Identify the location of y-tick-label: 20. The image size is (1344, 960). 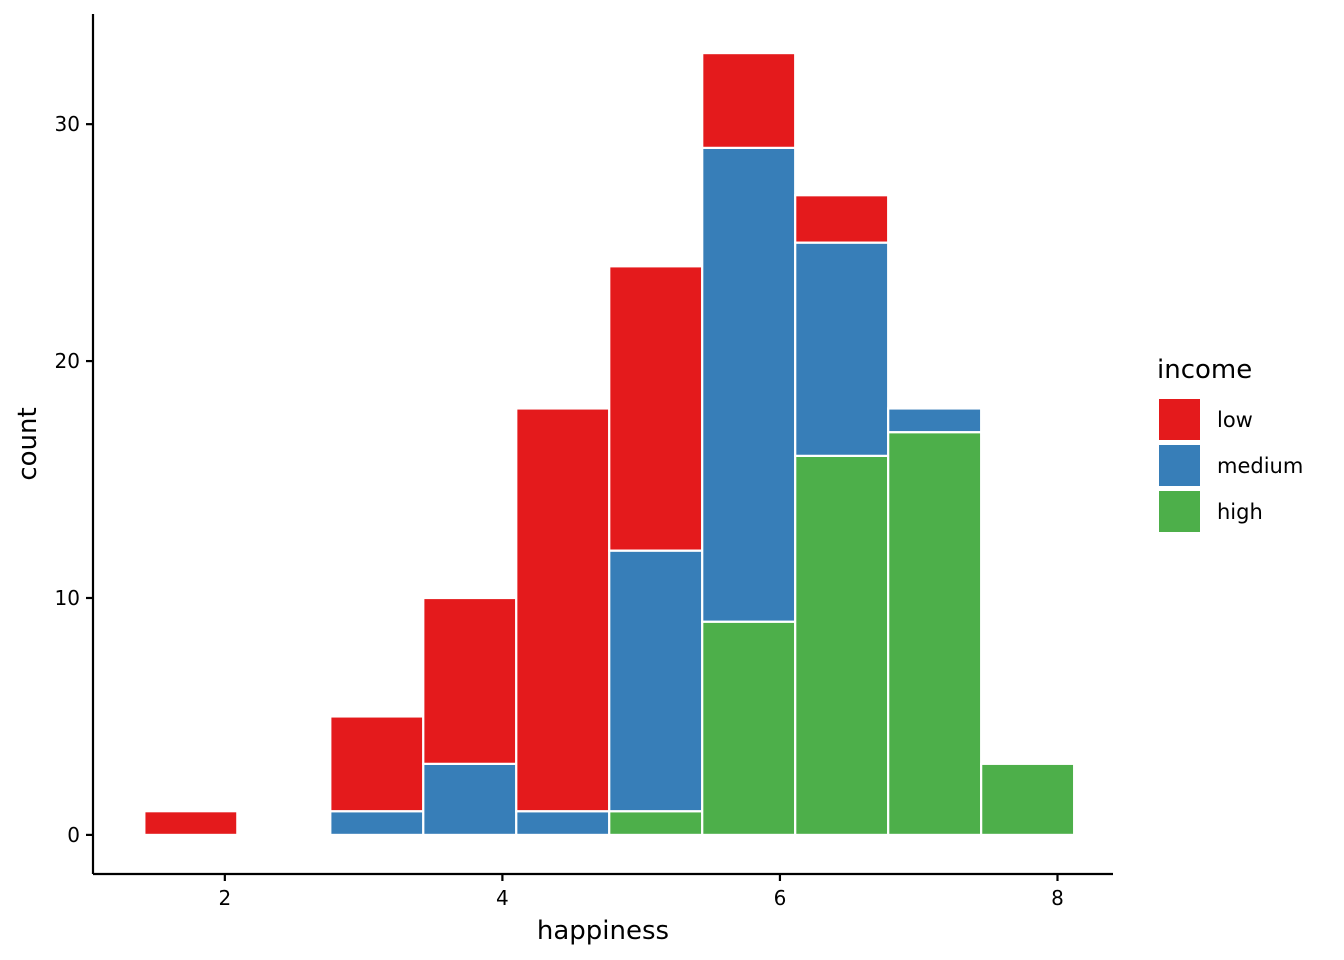
(67, 361).